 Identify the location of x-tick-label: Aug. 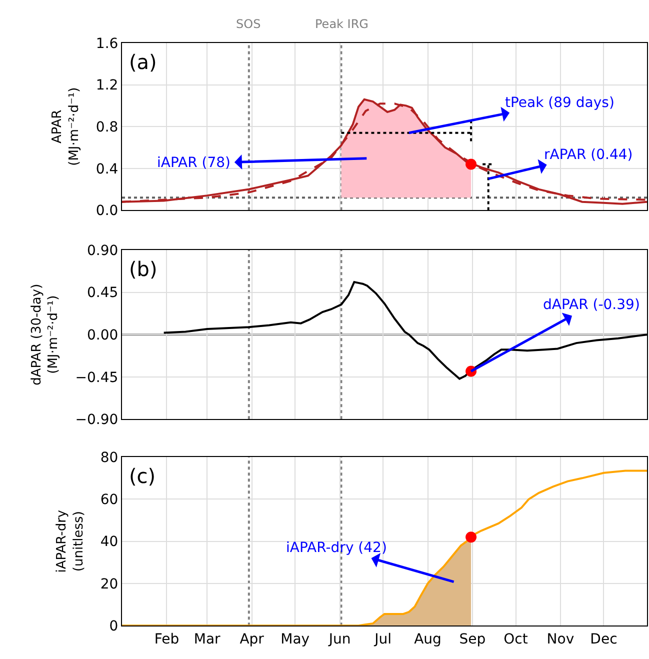
(428, 639).